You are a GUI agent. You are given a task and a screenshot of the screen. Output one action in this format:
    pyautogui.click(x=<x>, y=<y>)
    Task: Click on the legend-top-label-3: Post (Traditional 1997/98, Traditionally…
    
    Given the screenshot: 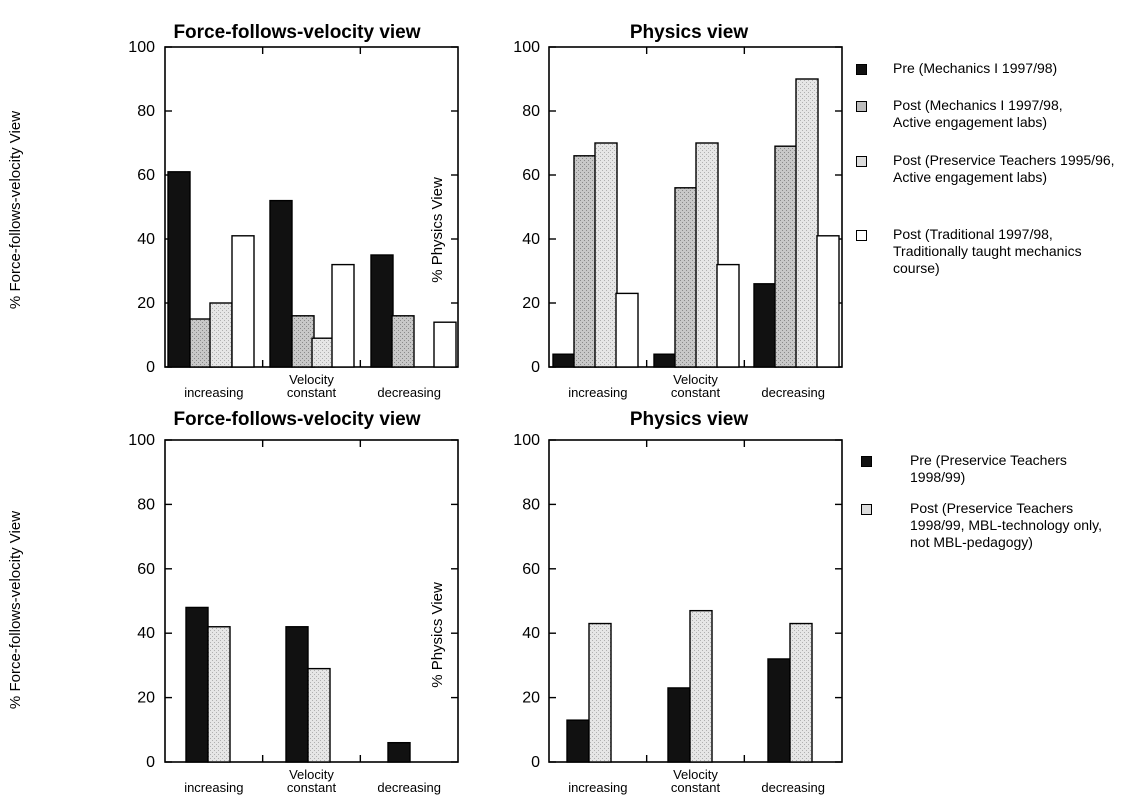 What is the action you would take?
    pyautogui.click(x=987, y=251)
    